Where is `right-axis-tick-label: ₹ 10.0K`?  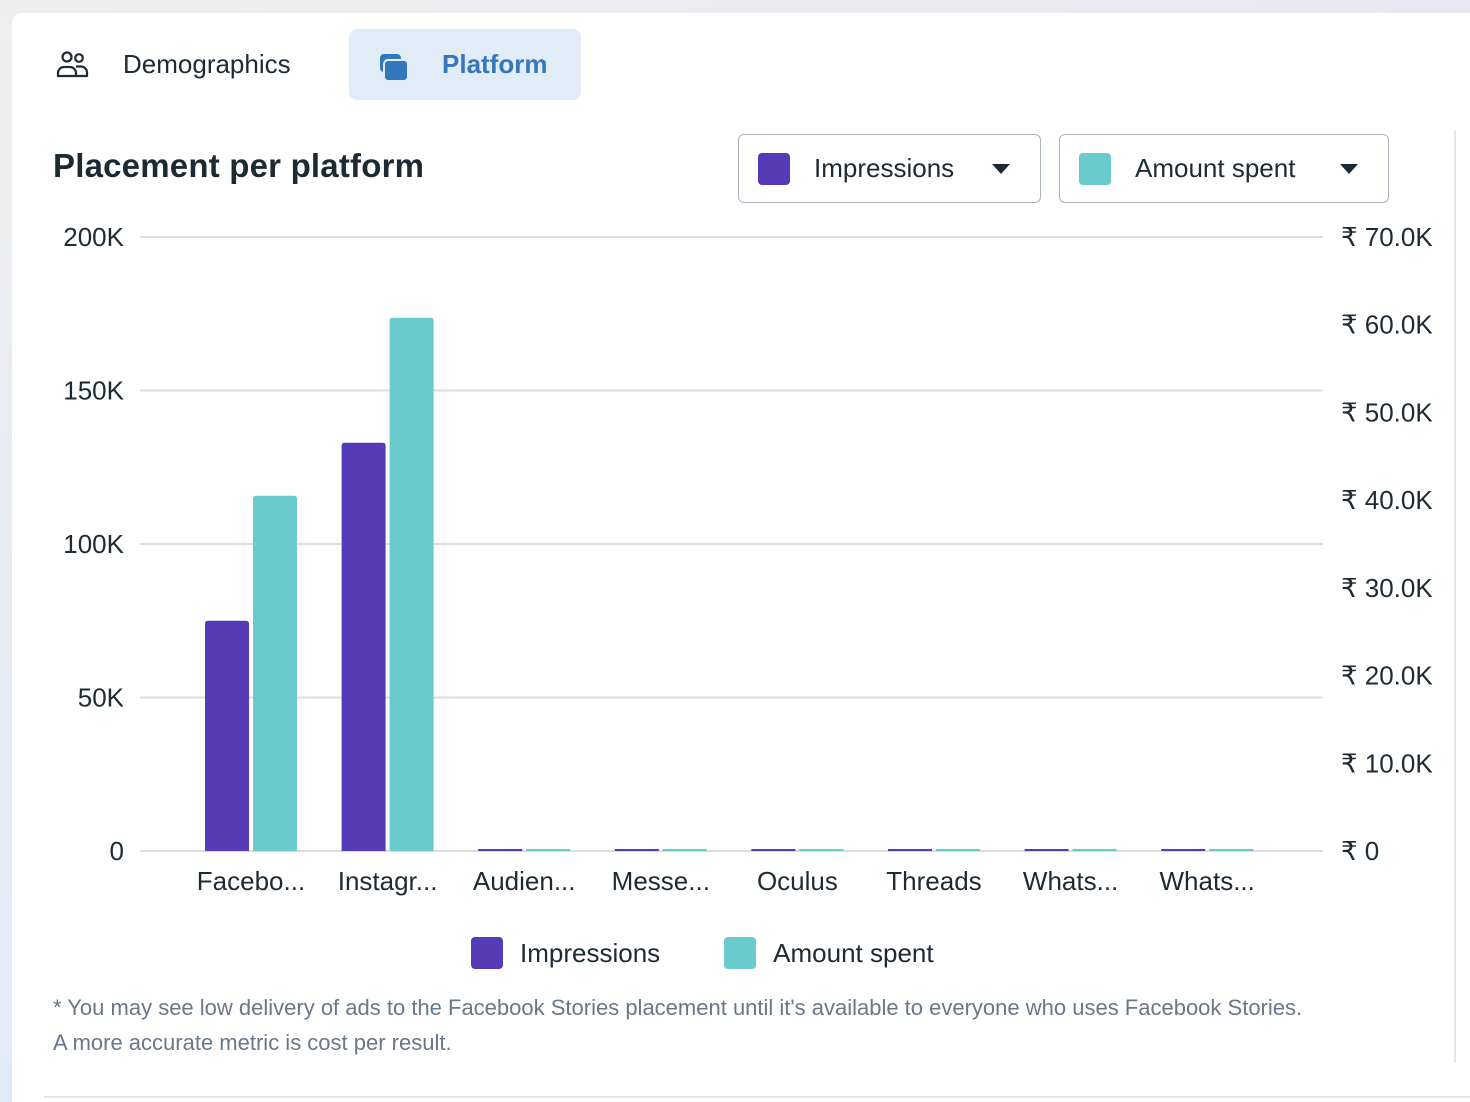 right-axis-tick-label: ₹ 10.0K is located at coordinates (1387, 763).